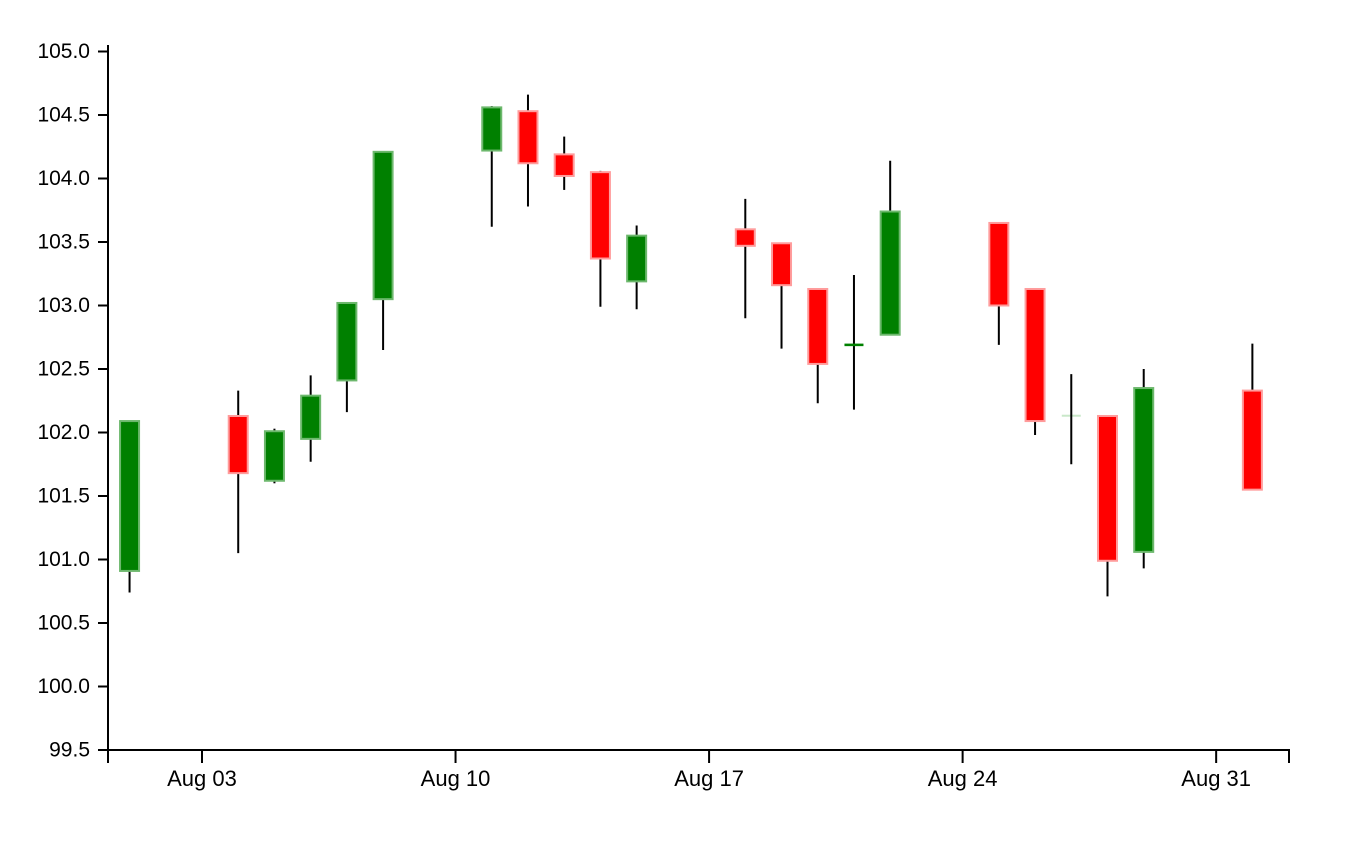 This screenshot has width=1348, height=848. What do you see at coordinates (63, 432) in the screenshot?
I see `y-tick-label: 102.0` at bounding box center [63, 432].